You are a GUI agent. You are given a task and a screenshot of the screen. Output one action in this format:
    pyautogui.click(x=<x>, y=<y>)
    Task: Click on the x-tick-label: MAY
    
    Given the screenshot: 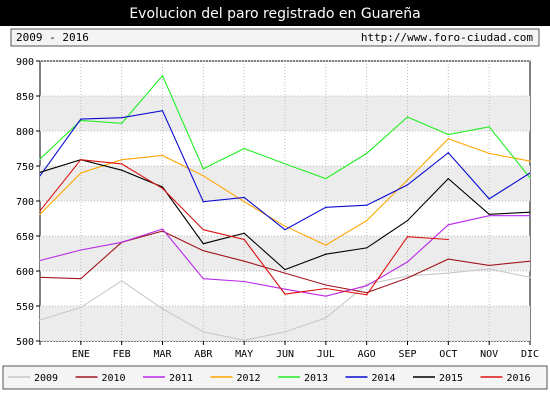 What is the action you would take?
    pyautogui.click(x=244, y=354)
    